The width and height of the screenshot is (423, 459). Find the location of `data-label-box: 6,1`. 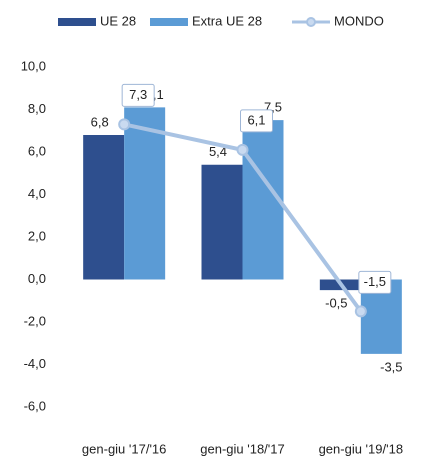

data-label-box: 6,1 is located at coordinates (256, 121).